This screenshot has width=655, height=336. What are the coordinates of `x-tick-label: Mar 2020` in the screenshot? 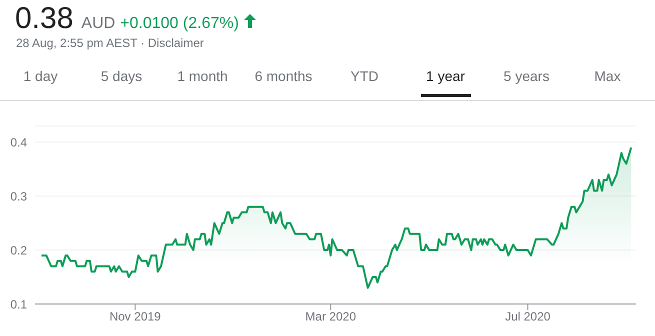 It's located at (330, 317).